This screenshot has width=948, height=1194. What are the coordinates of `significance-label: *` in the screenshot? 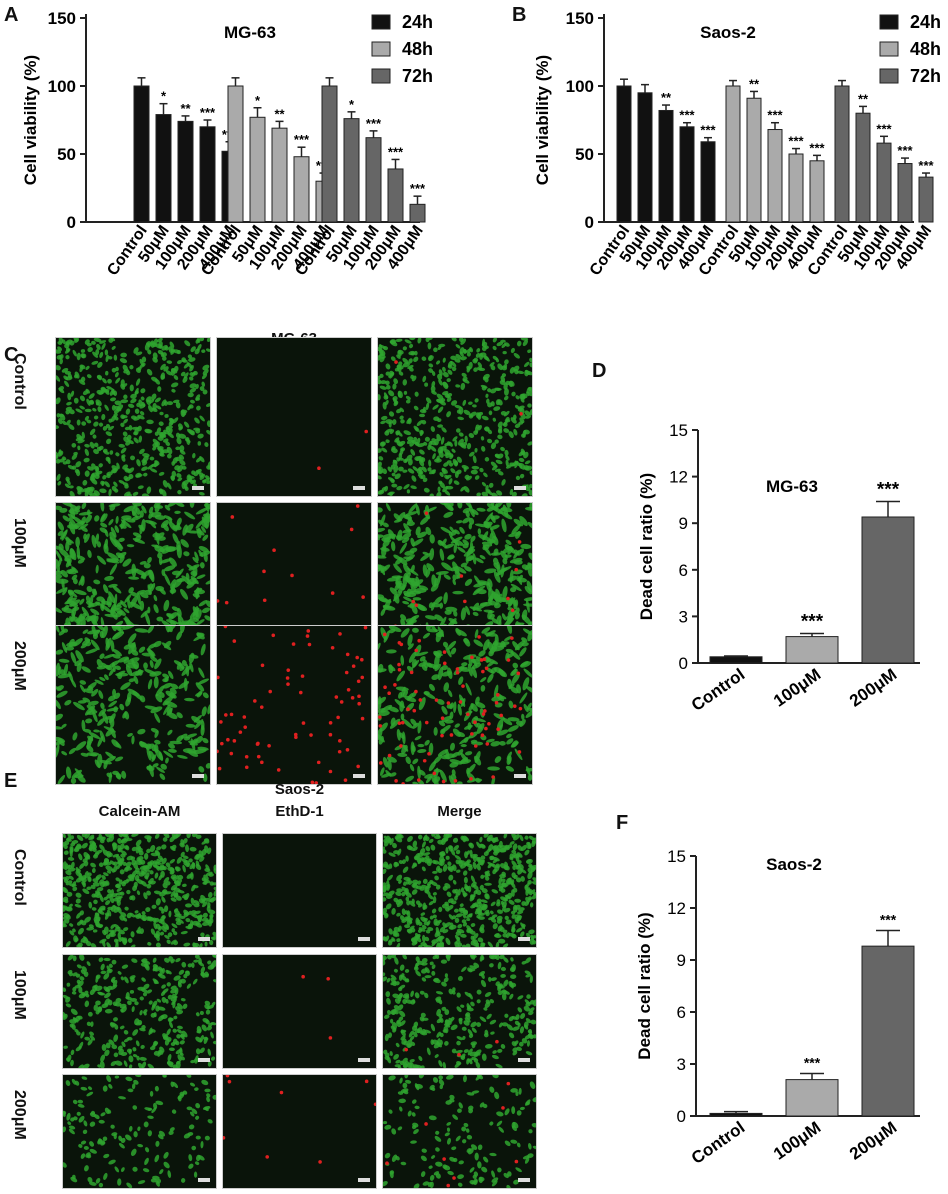 It's located at (164, 96).